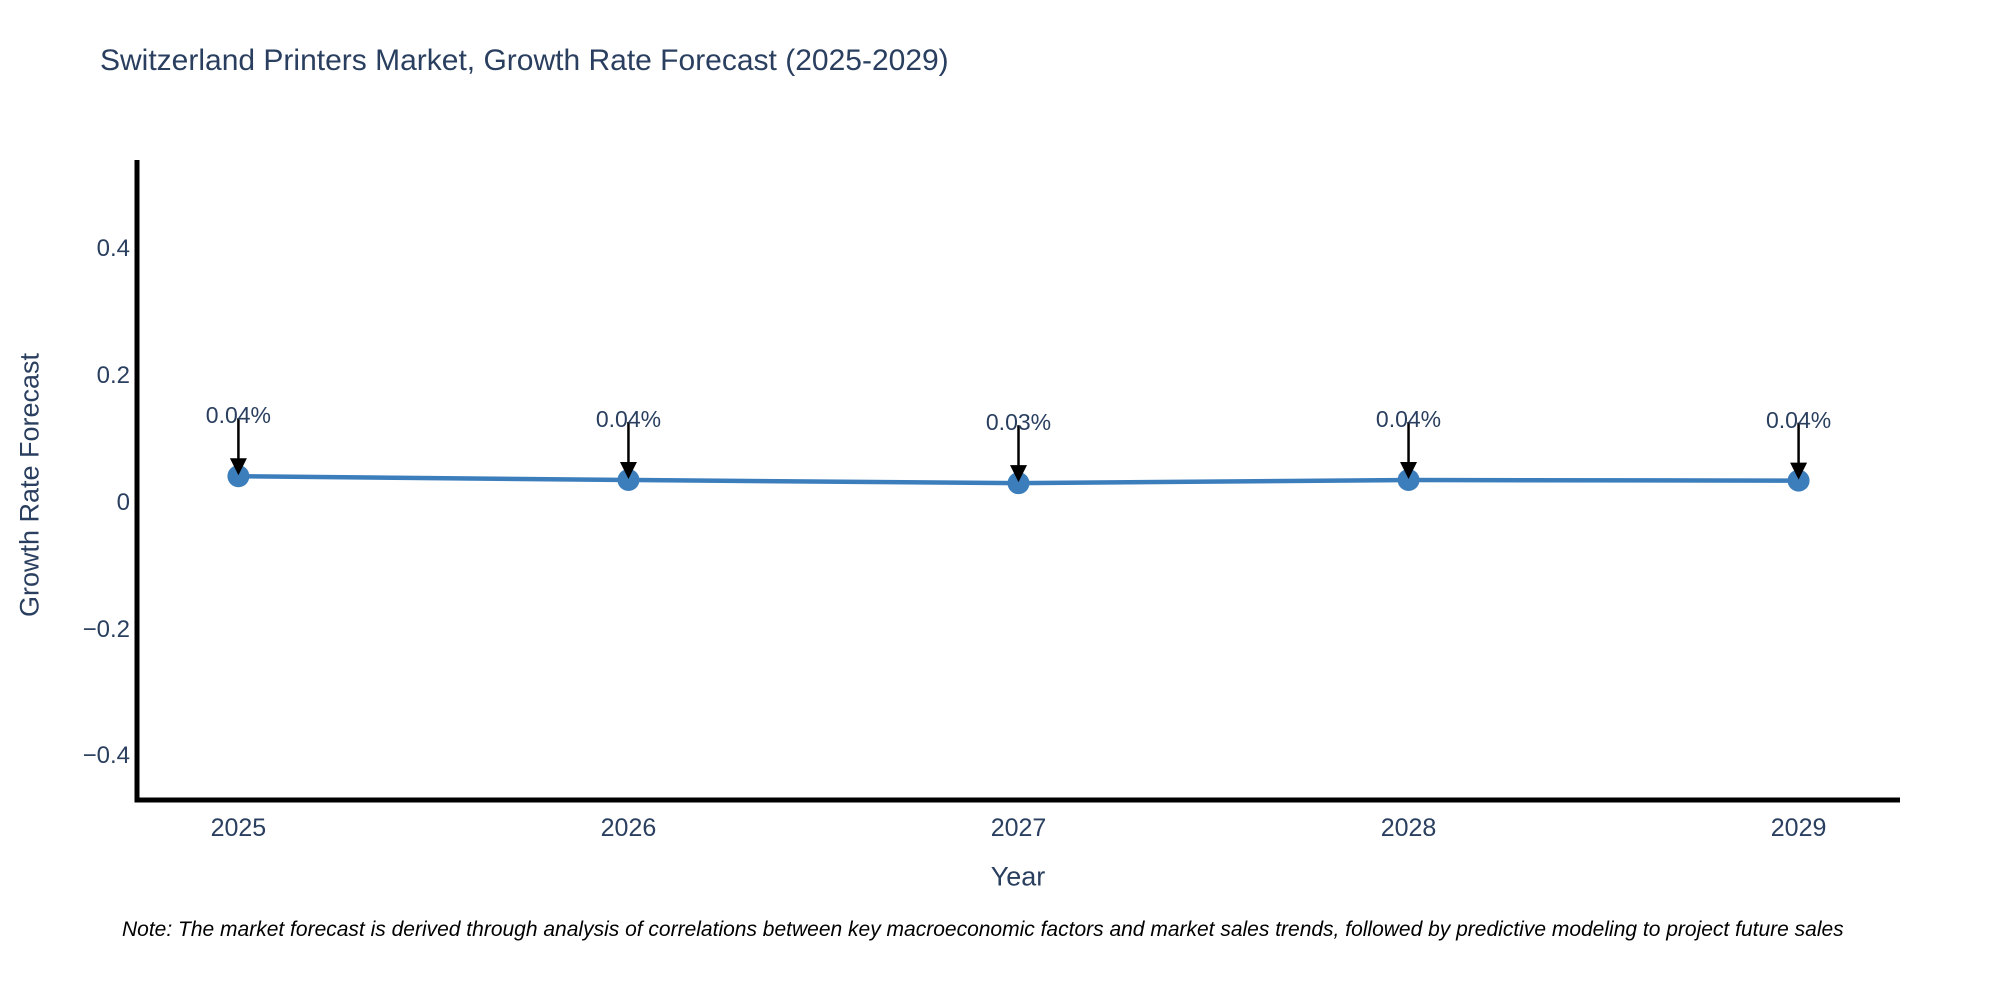 This screenshot has width=2000, height=1000. I want to click on x-axis-title: Year, so click(1018, 876).